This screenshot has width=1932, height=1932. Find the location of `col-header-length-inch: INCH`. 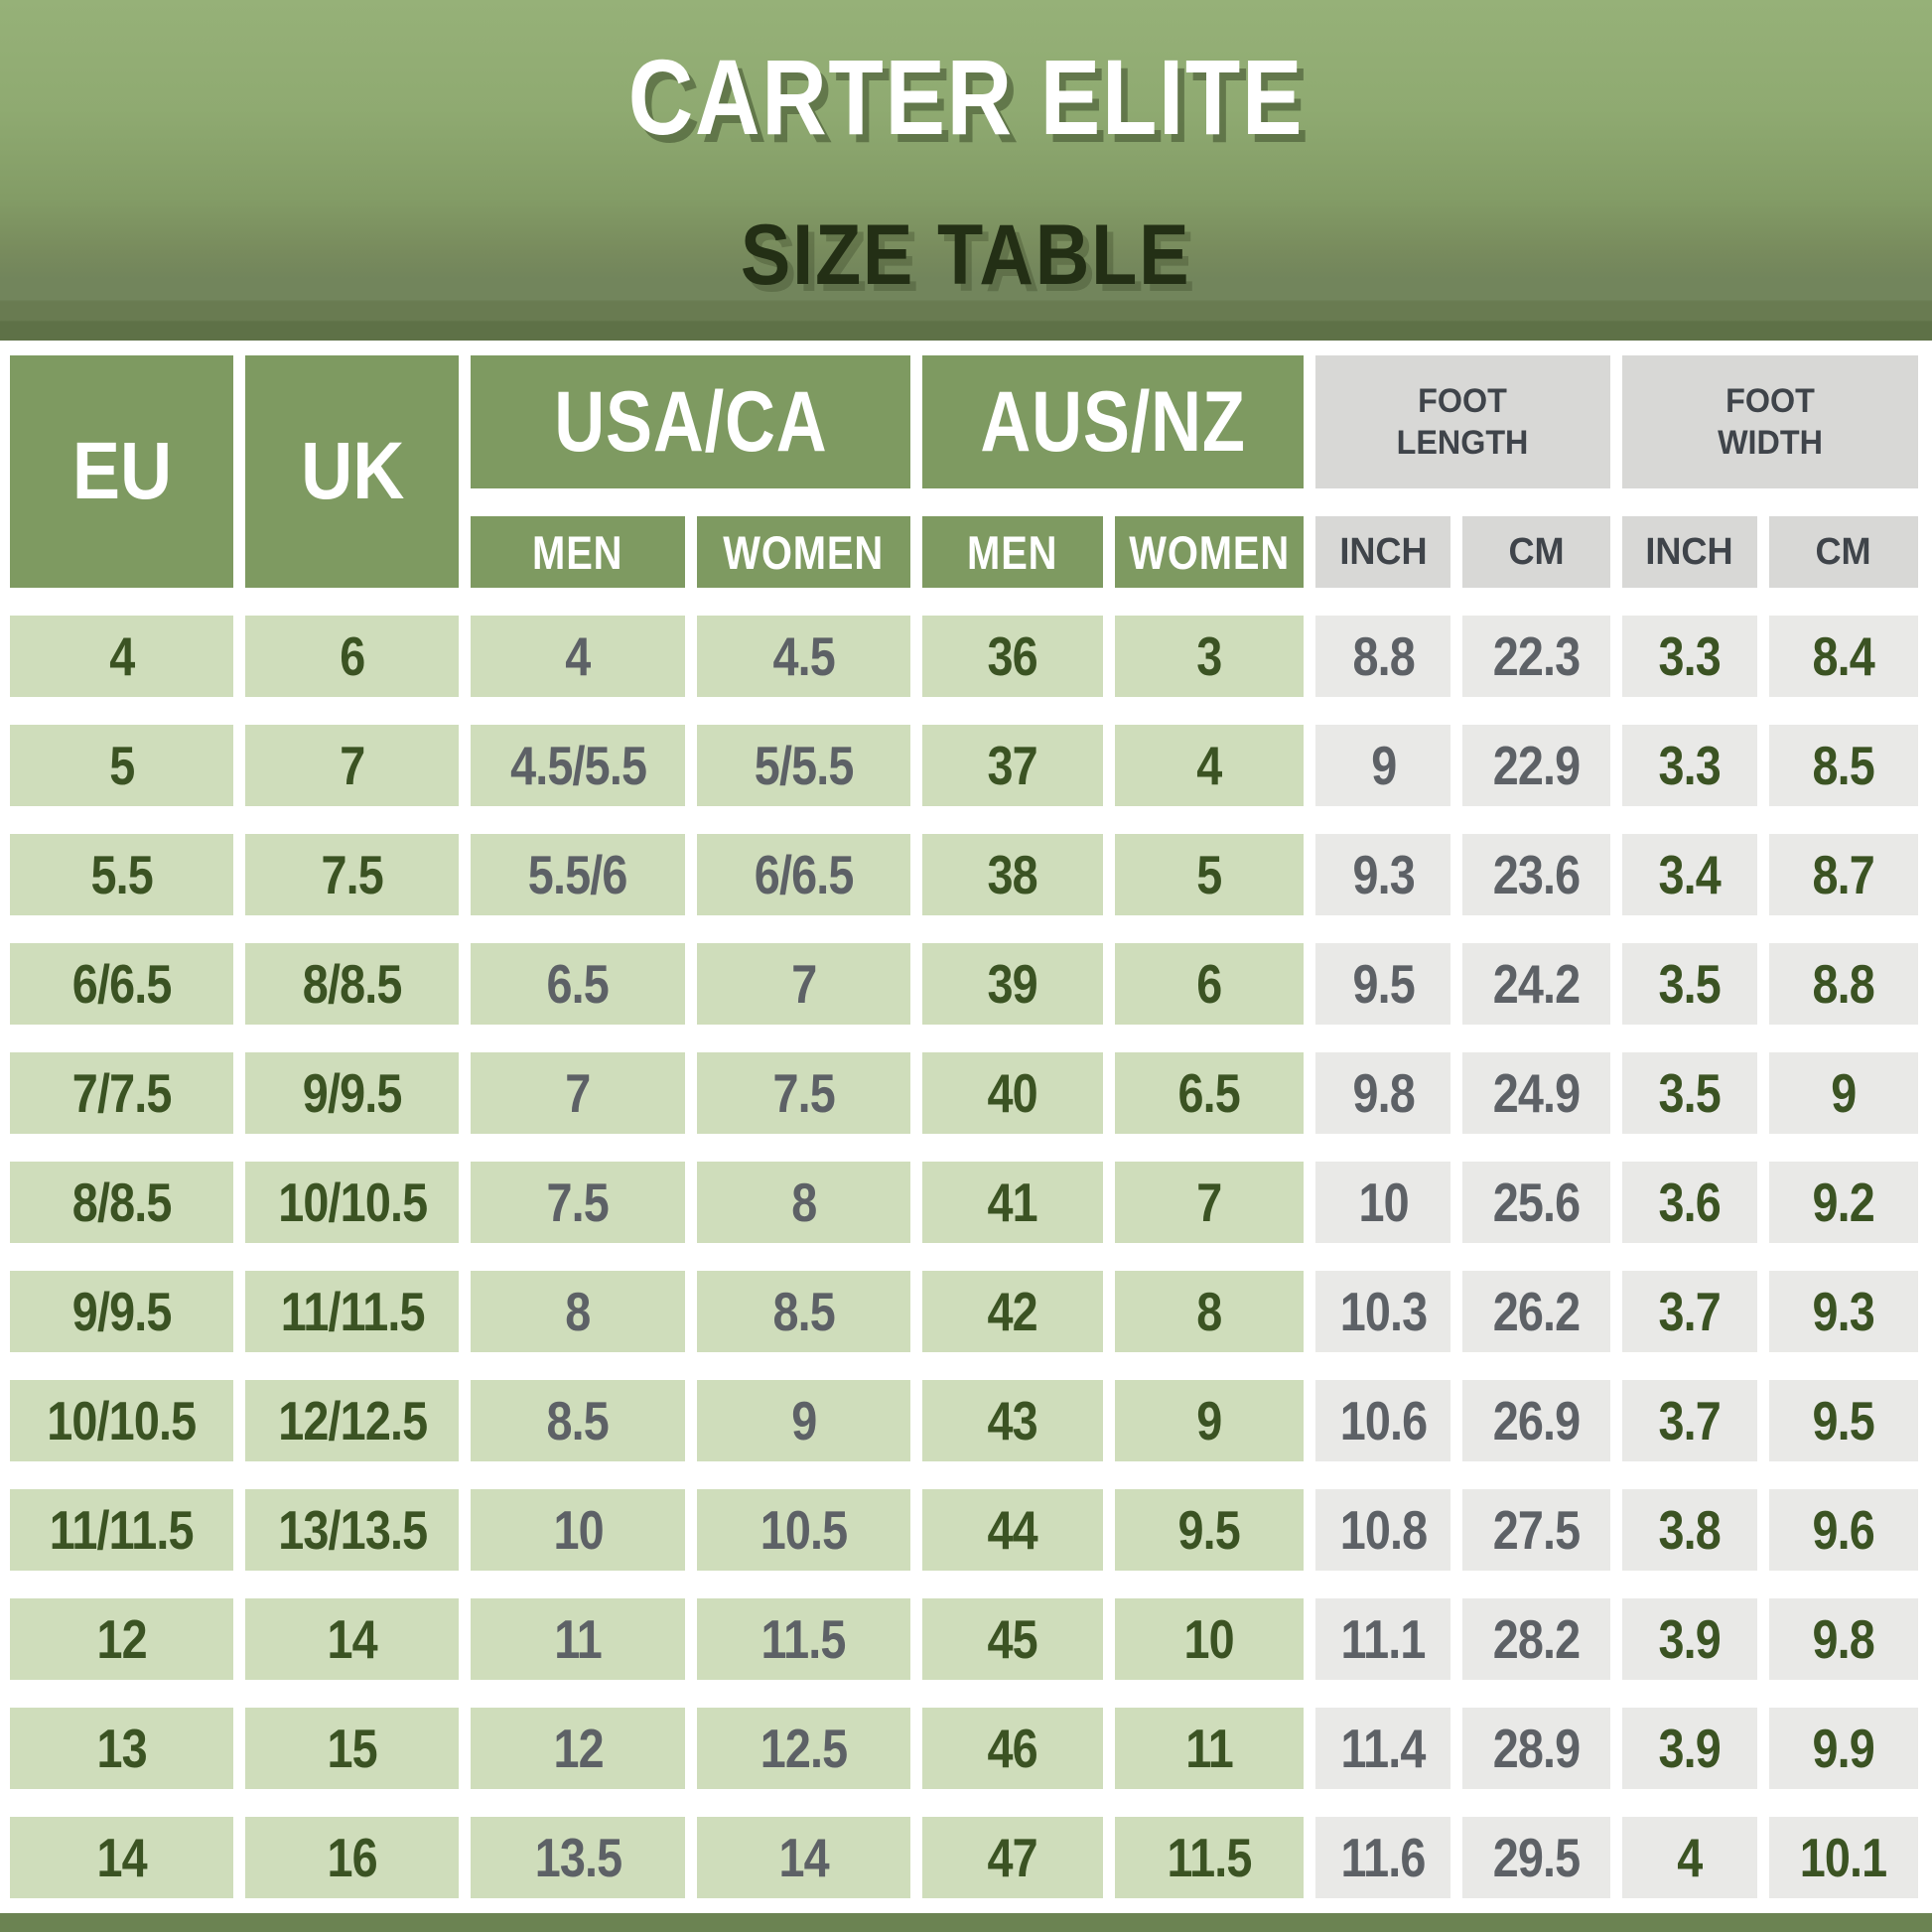

col-header-length-inch: INCH is located at coordinates (1383, 552).